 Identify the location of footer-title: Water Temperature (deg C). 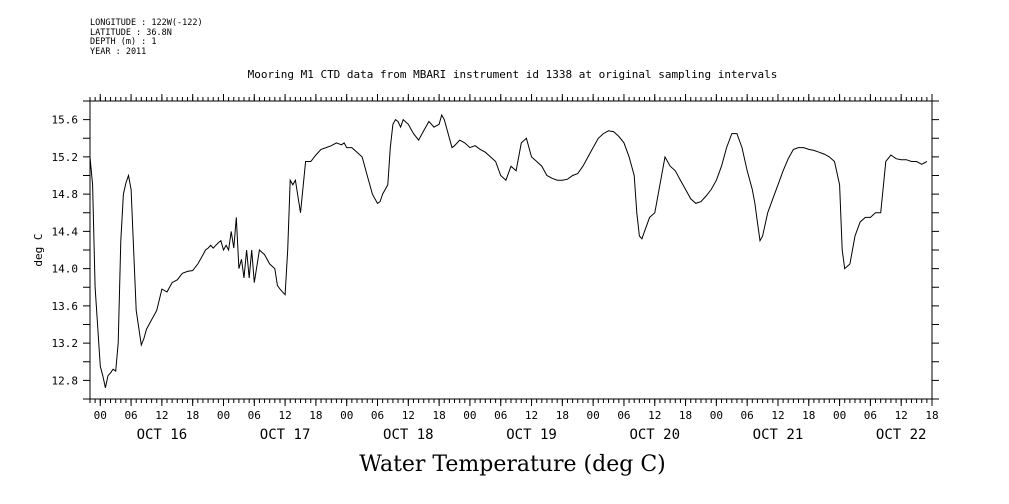
(512, 464).